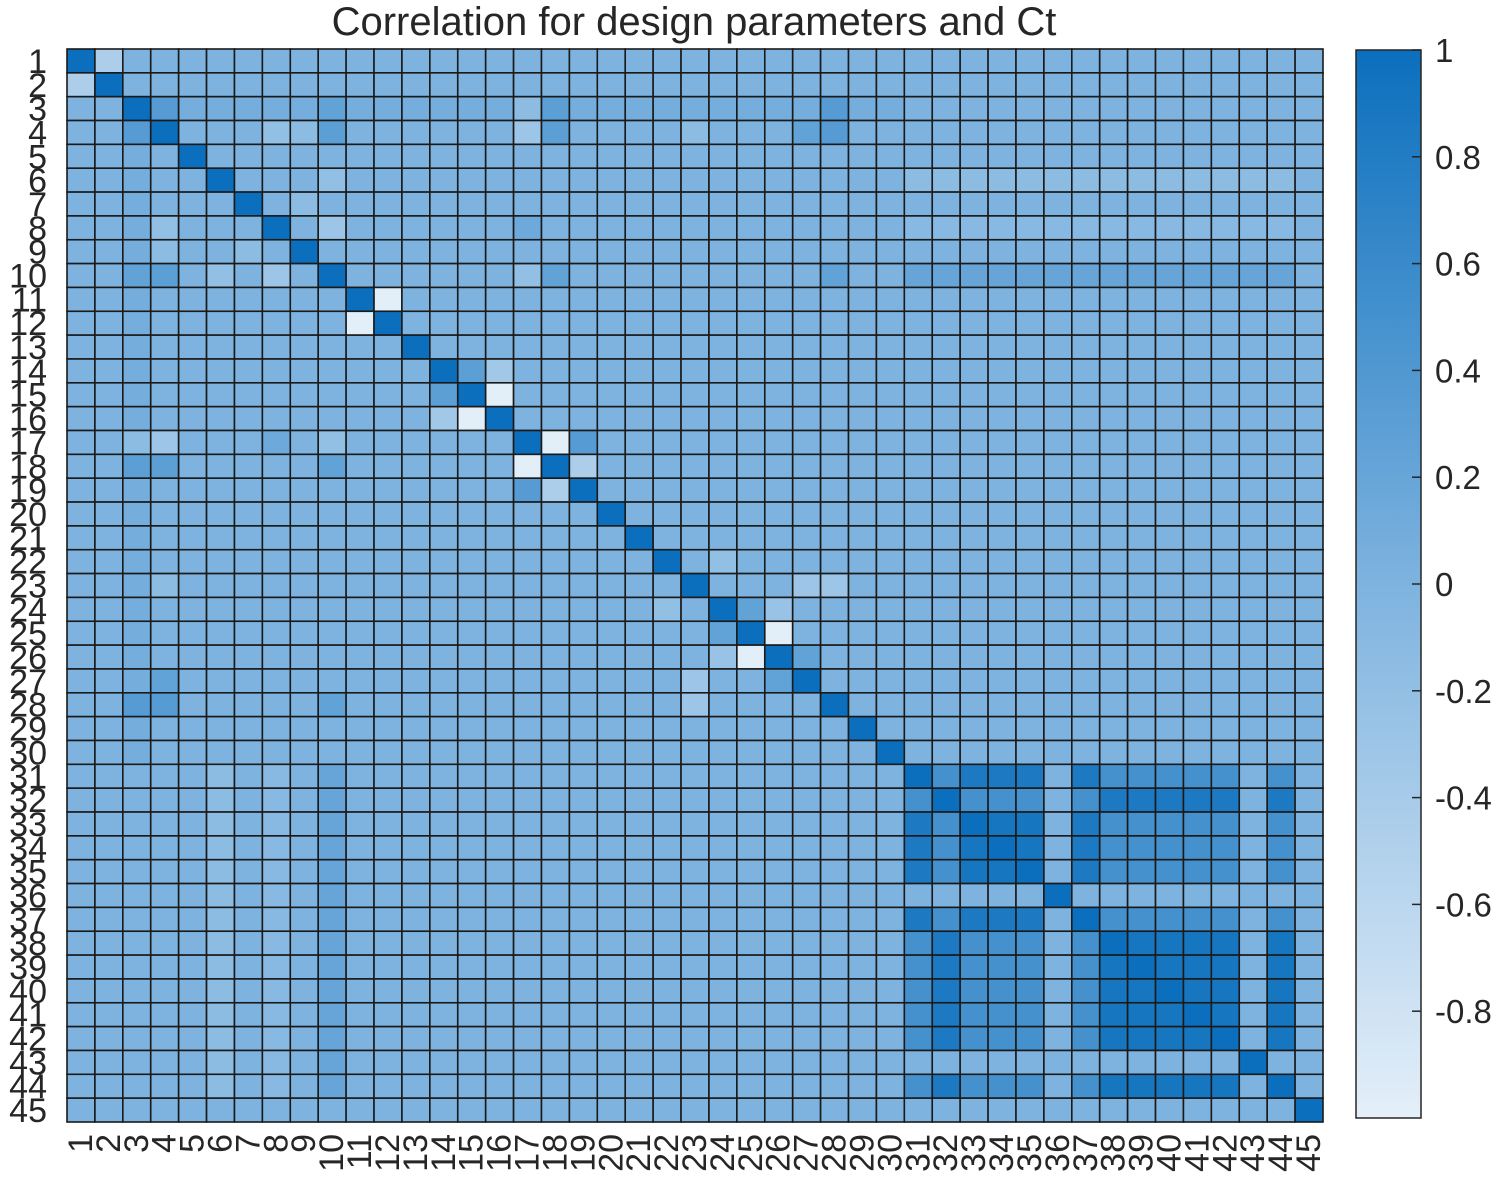 The image size is (1504, 1187). Describe the element at coordinates (1030, 1153) in the screenshot. I see `x-tick-label: 35` at that location.